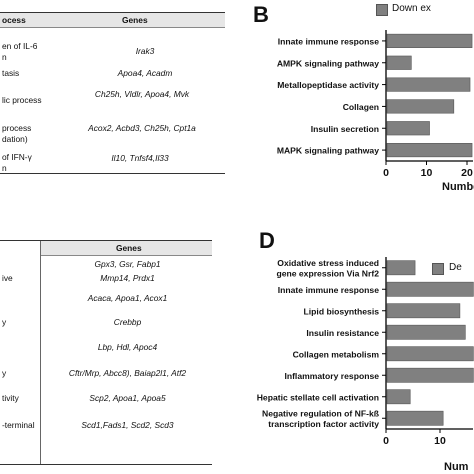 The width and height of the screenshot is (474, 474). Describe the element at coordinates (17, 128) in the screenshot. I see `table-a-row-4-process: process` at that location.